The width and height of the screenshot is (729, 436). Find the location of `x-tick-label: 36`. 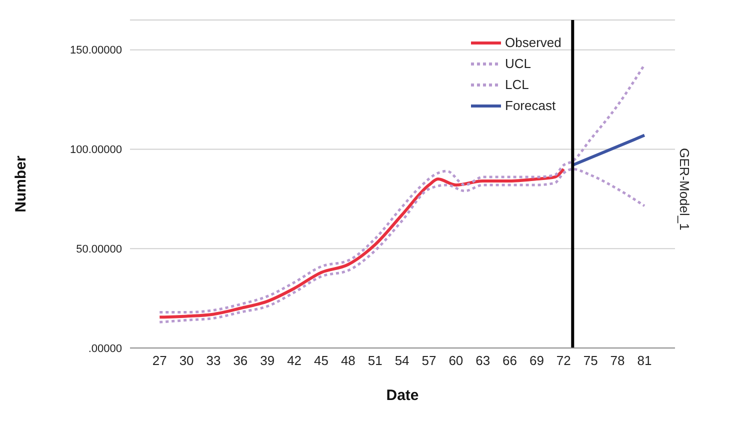

x-tick-label: 36 is located at coordinates (240, 360).